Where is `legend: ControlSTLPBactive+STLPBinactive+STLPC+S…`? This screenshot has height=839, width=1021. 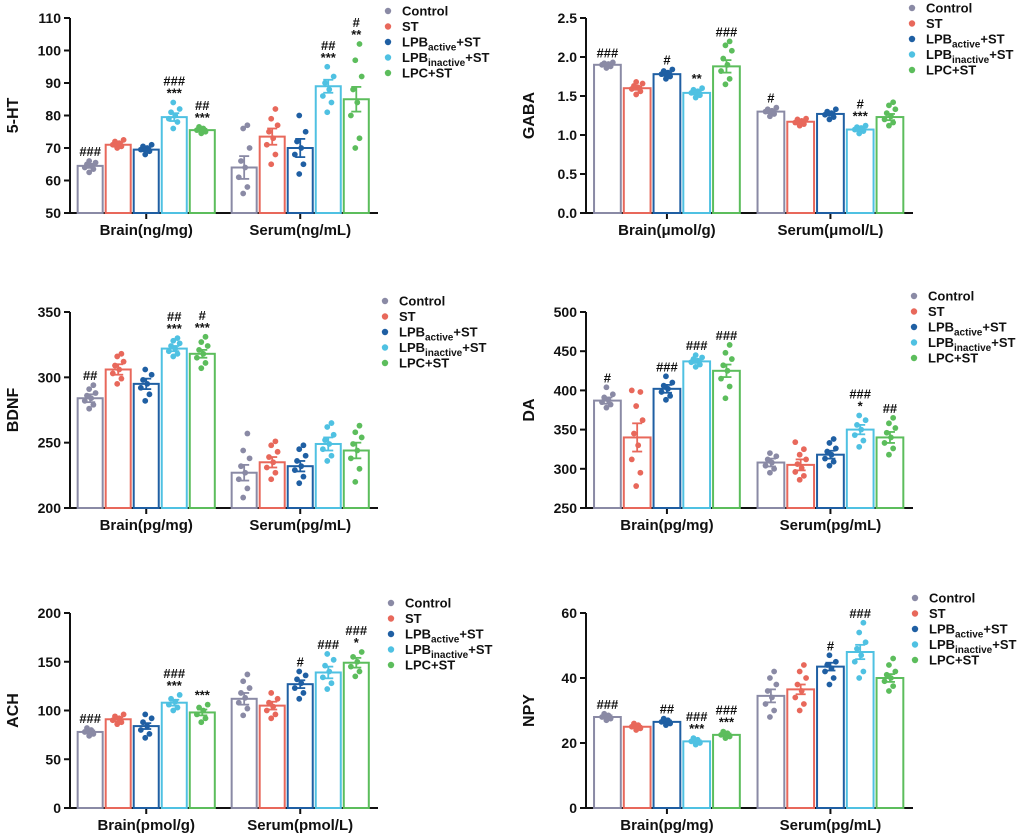 legend: ControlSTLPBactive+STLPBinactive+STLPC+S… is located at coordinates (434, 332).